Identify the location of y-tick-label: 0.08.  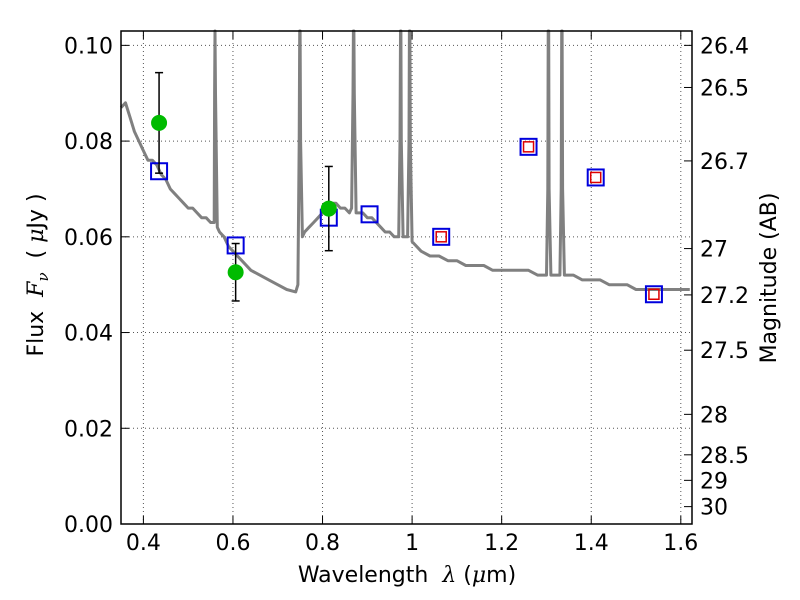
(88, 142).